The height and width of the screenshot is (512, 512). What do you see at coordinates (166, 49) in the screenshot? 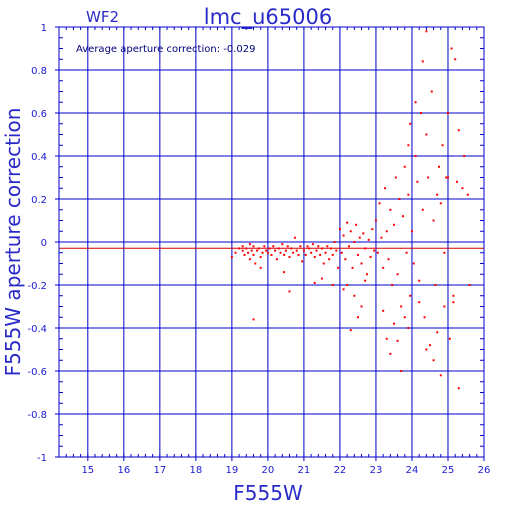
I see `average-annotation: Average aperture correction: -0.029` at bounding box center [166, 49].